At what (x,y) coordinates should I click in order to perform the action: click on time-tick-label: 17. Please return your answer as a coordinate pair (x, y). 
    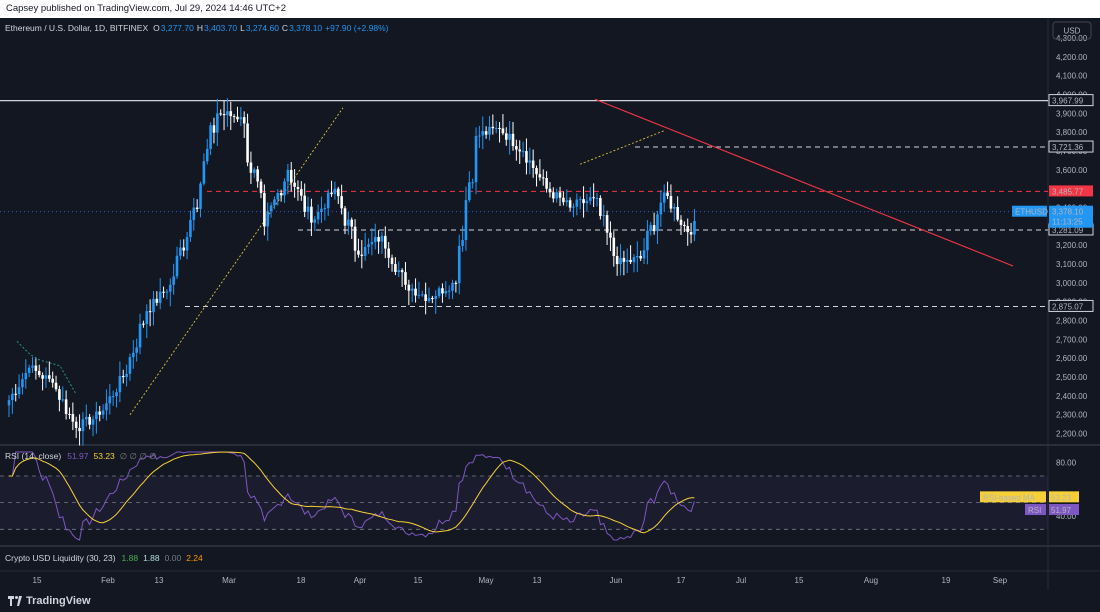
    Looking at the image, I should click on (681, 580).